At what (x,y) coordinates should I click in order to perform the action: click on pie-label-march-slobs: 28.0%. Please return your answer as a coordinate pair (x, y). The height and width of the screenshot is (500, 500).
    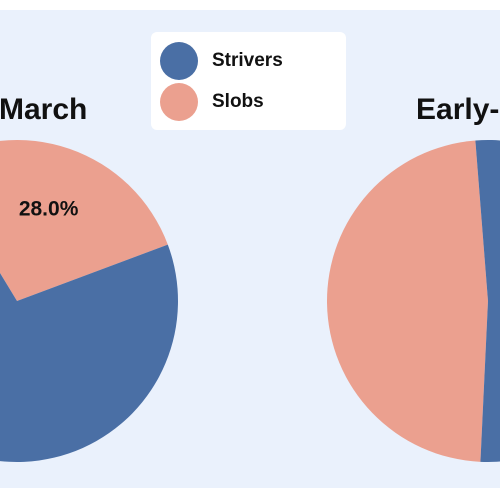
    Looking at the image, I should click on (49, 208).